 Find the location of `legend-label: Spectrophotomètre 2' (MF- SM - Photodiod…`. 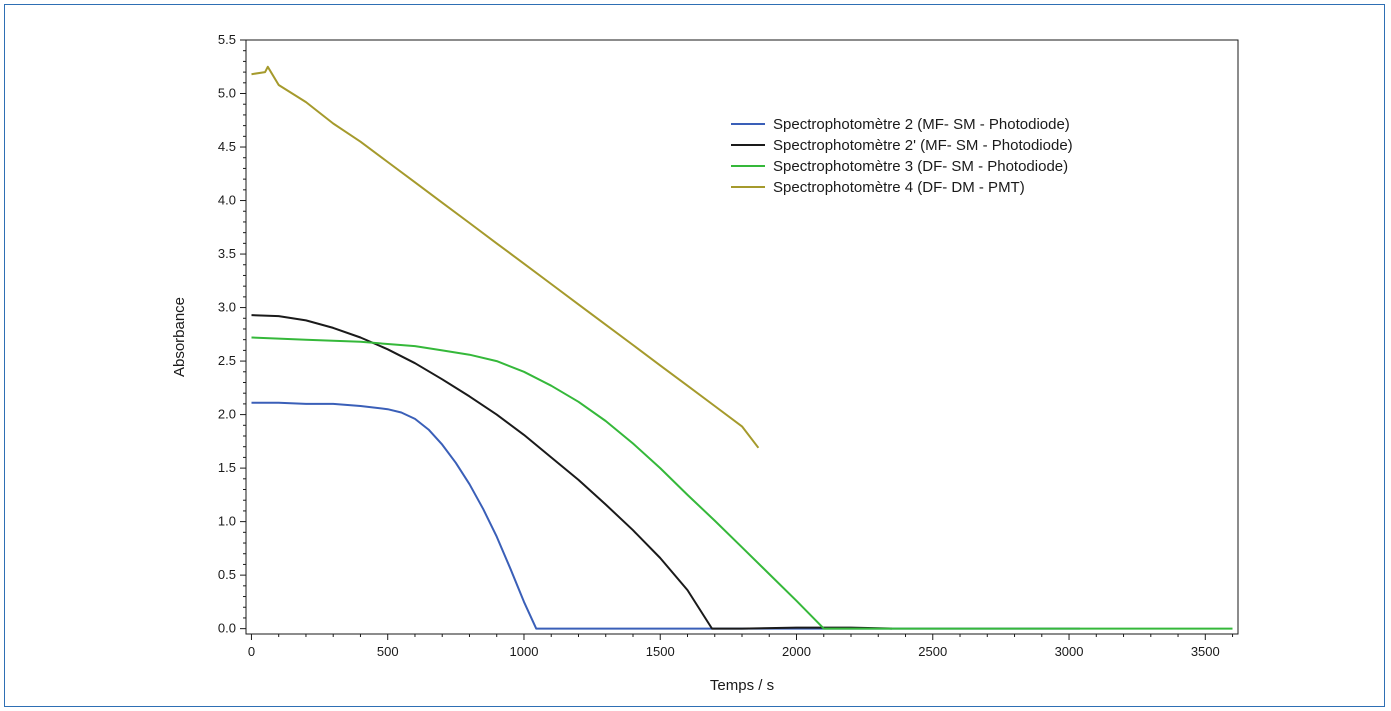

legend-label: Spectrophotomètre 2' (MF- SM - Photodiod… is located at coordinates (923, 145).